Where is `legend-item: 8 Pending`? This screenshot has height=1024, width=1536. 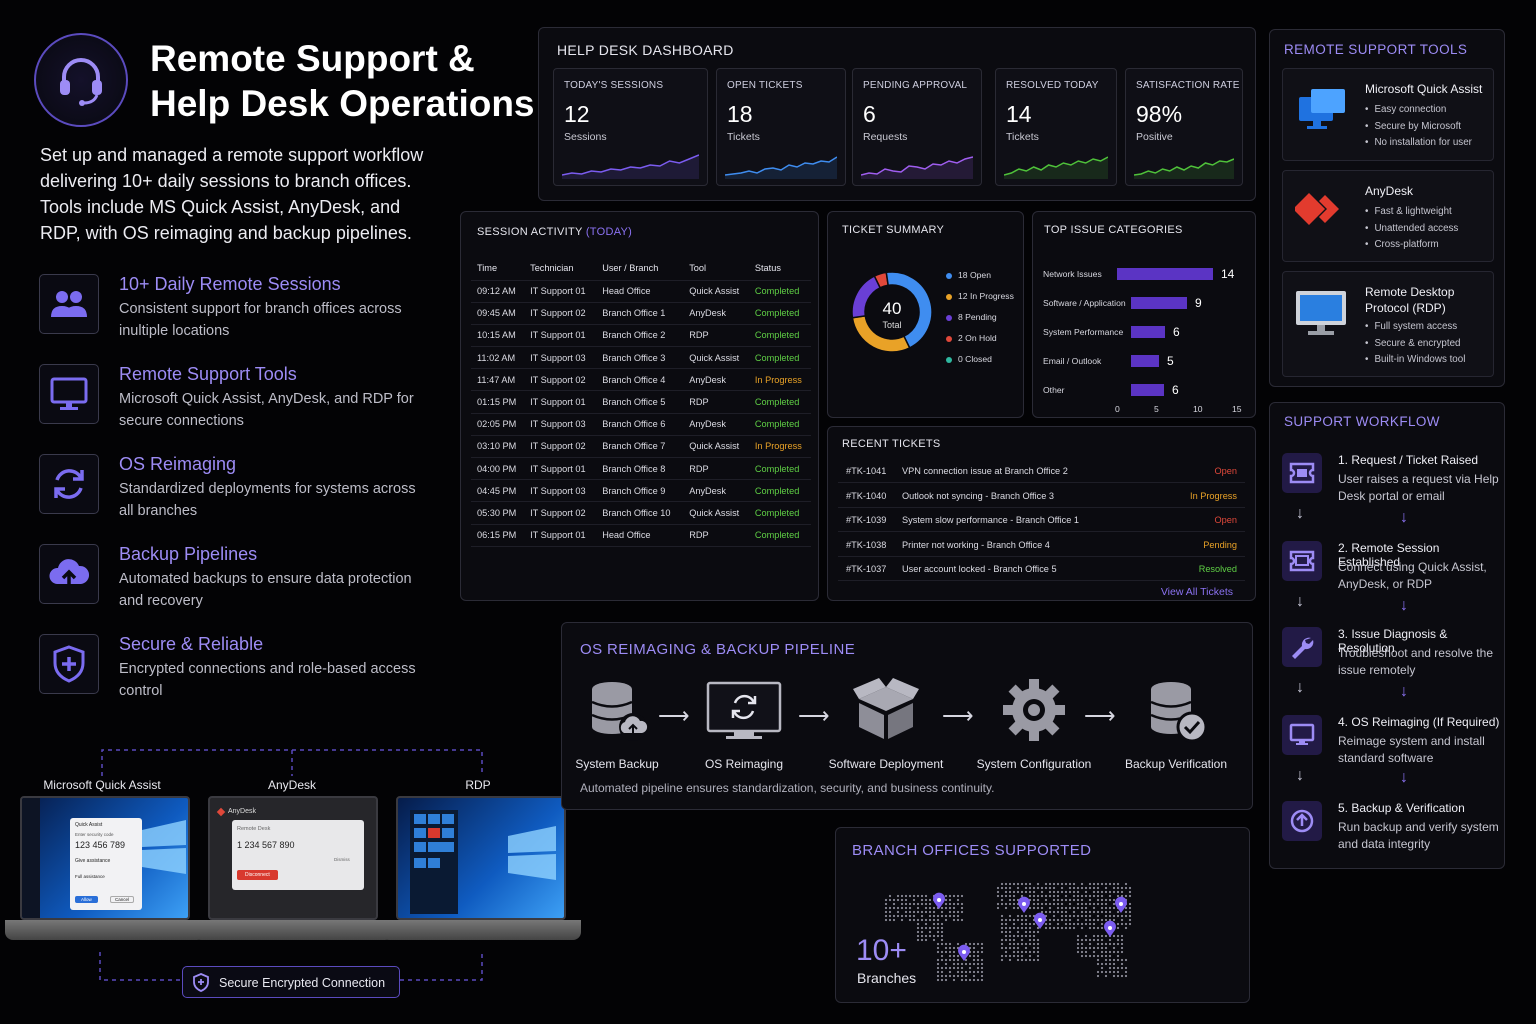
legend-item: 8 Pending is located at coordinates (971, 317).